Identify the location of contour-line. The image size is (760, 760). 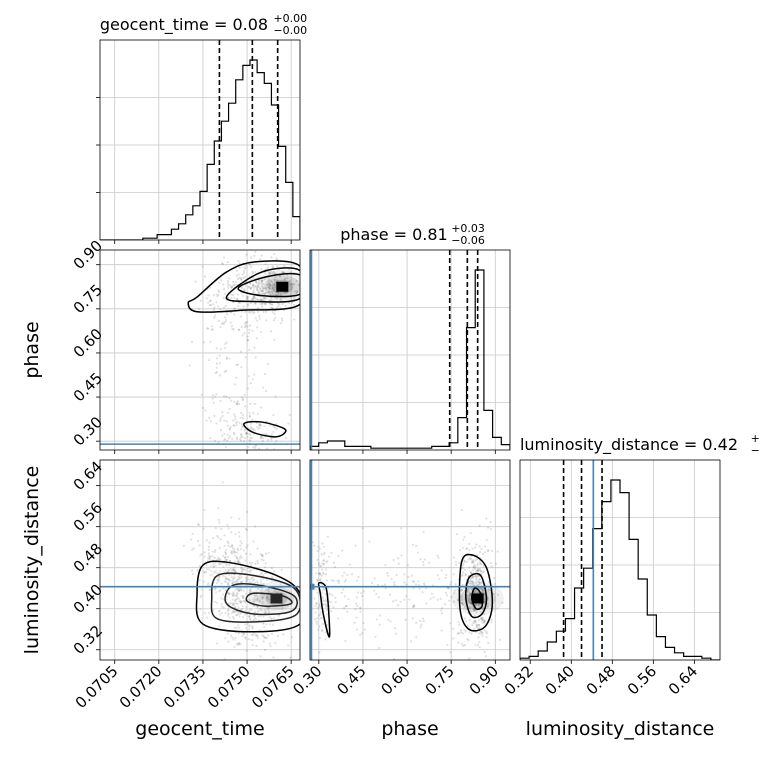
(265, 429).